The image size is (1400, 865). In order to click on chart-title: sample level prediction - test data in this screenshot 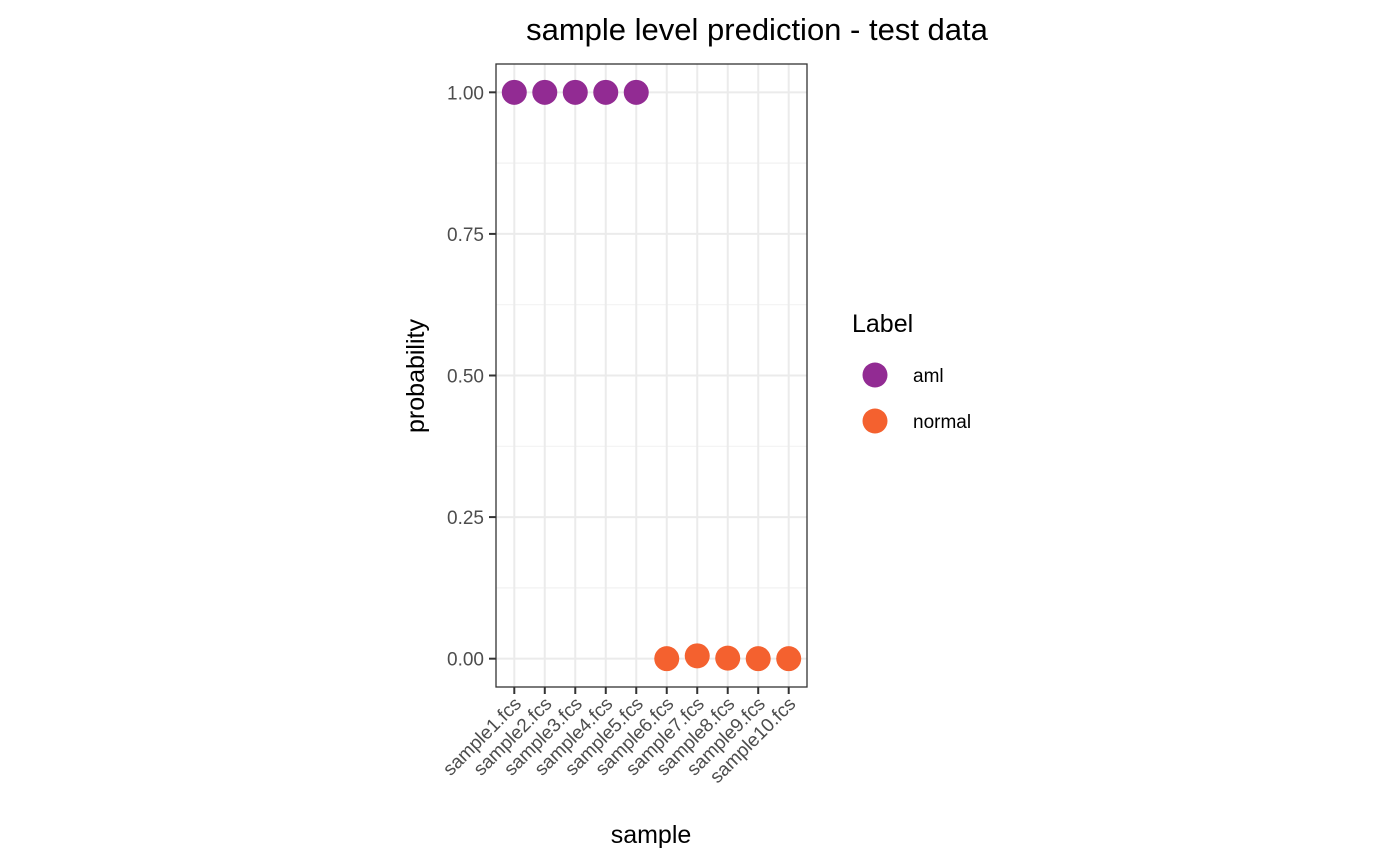, I will do `click(757, 29)`.